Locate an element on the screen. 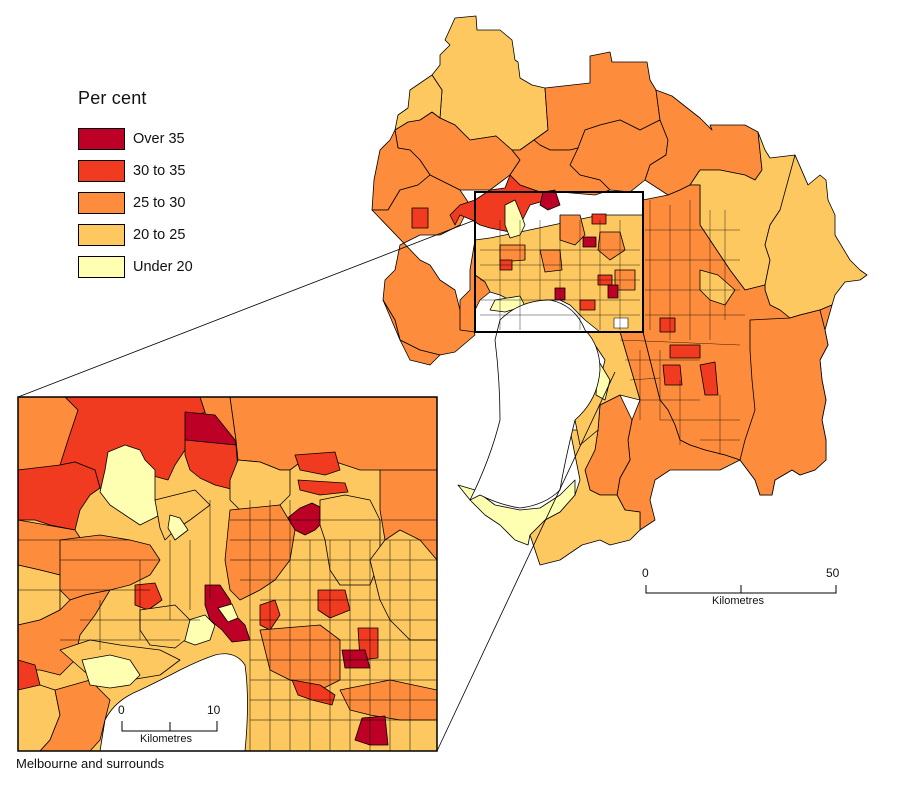 This screenshot has height=787, width=907. connector-line-top is located at coordinates (246, 308).